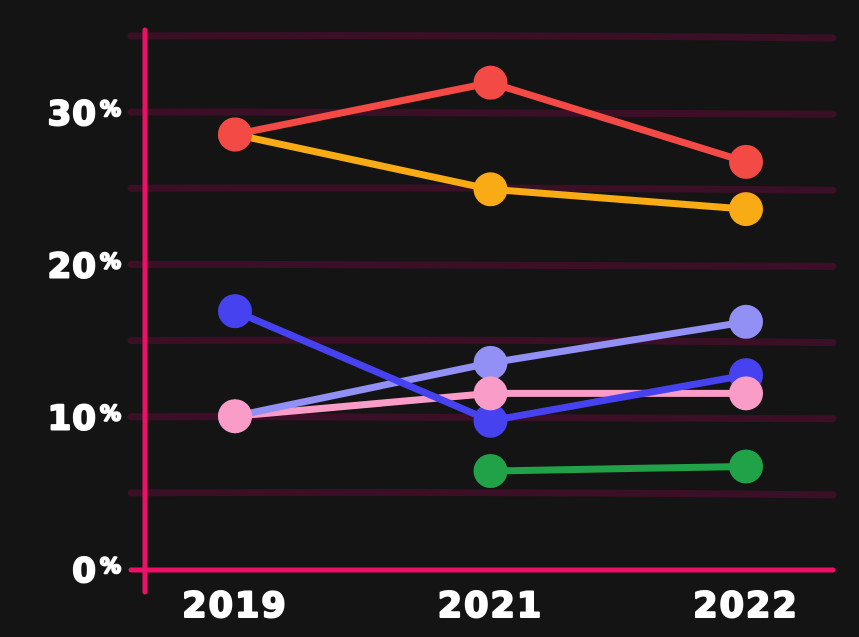  Describe the element at coordinates (490, 420) in the screenshot. I see `data-point-blue-2021` at that location.